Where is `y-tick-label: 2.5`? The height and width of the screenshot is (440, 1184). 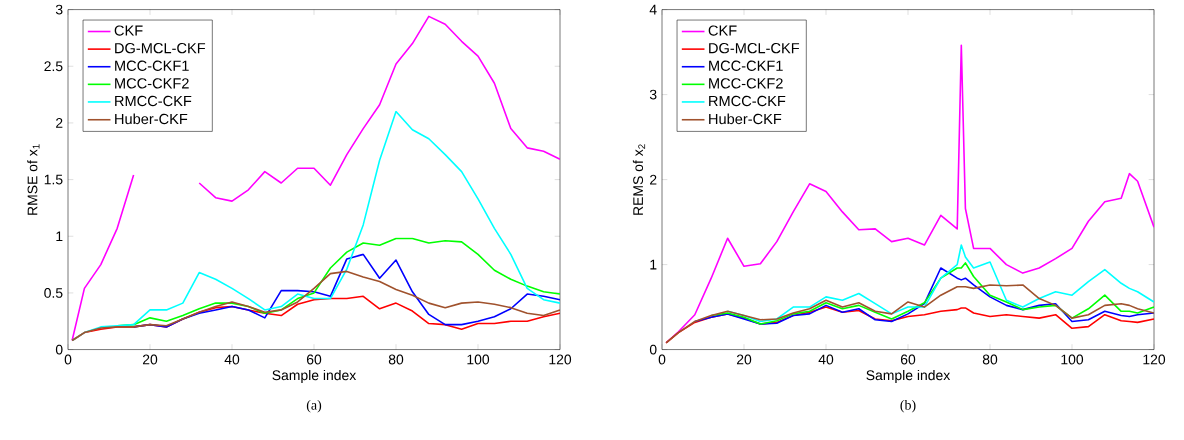
y-tick-label: 2.5 is located at coordinates (53, 66).